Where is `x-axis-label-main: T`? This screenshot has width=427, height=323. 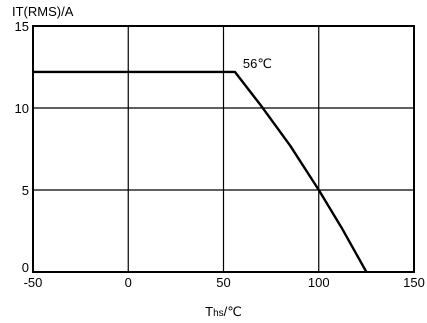 x-axis-label-main: T is located at coordinates (209, 311).